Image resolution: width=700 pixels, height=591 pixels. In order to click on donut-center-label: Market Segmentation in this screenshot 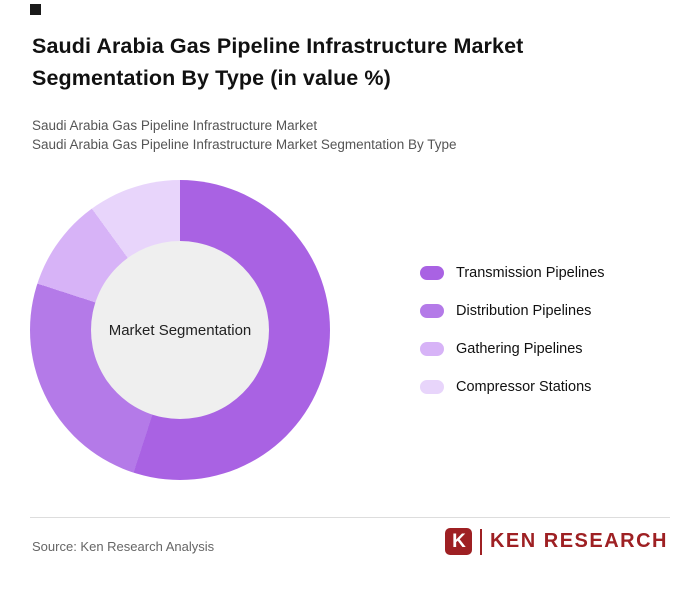, I will do `click(180, 330)`.